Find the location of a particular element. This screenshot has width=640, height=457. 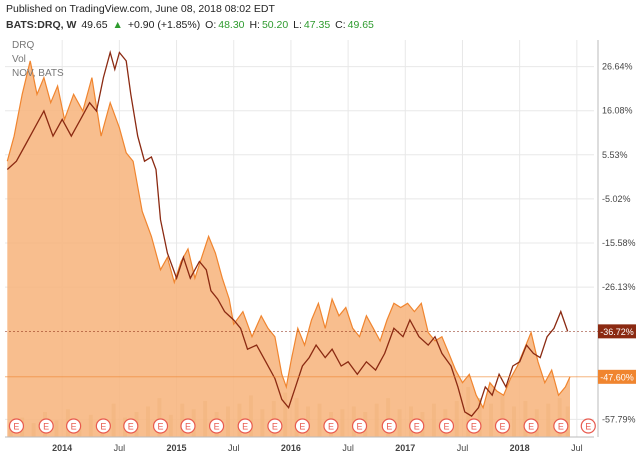

x-tick-label-7: Jul is located at coordinates (463, 448).